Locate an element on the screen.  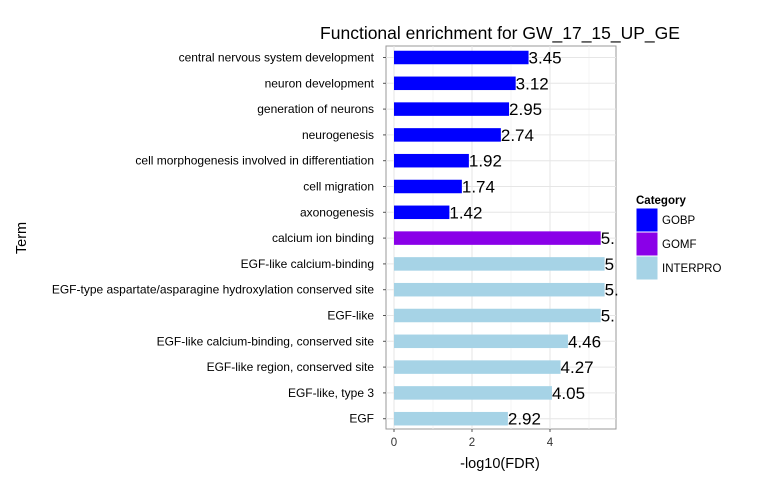
legend-label: INTERPRO is located at coordinates (691, 269).